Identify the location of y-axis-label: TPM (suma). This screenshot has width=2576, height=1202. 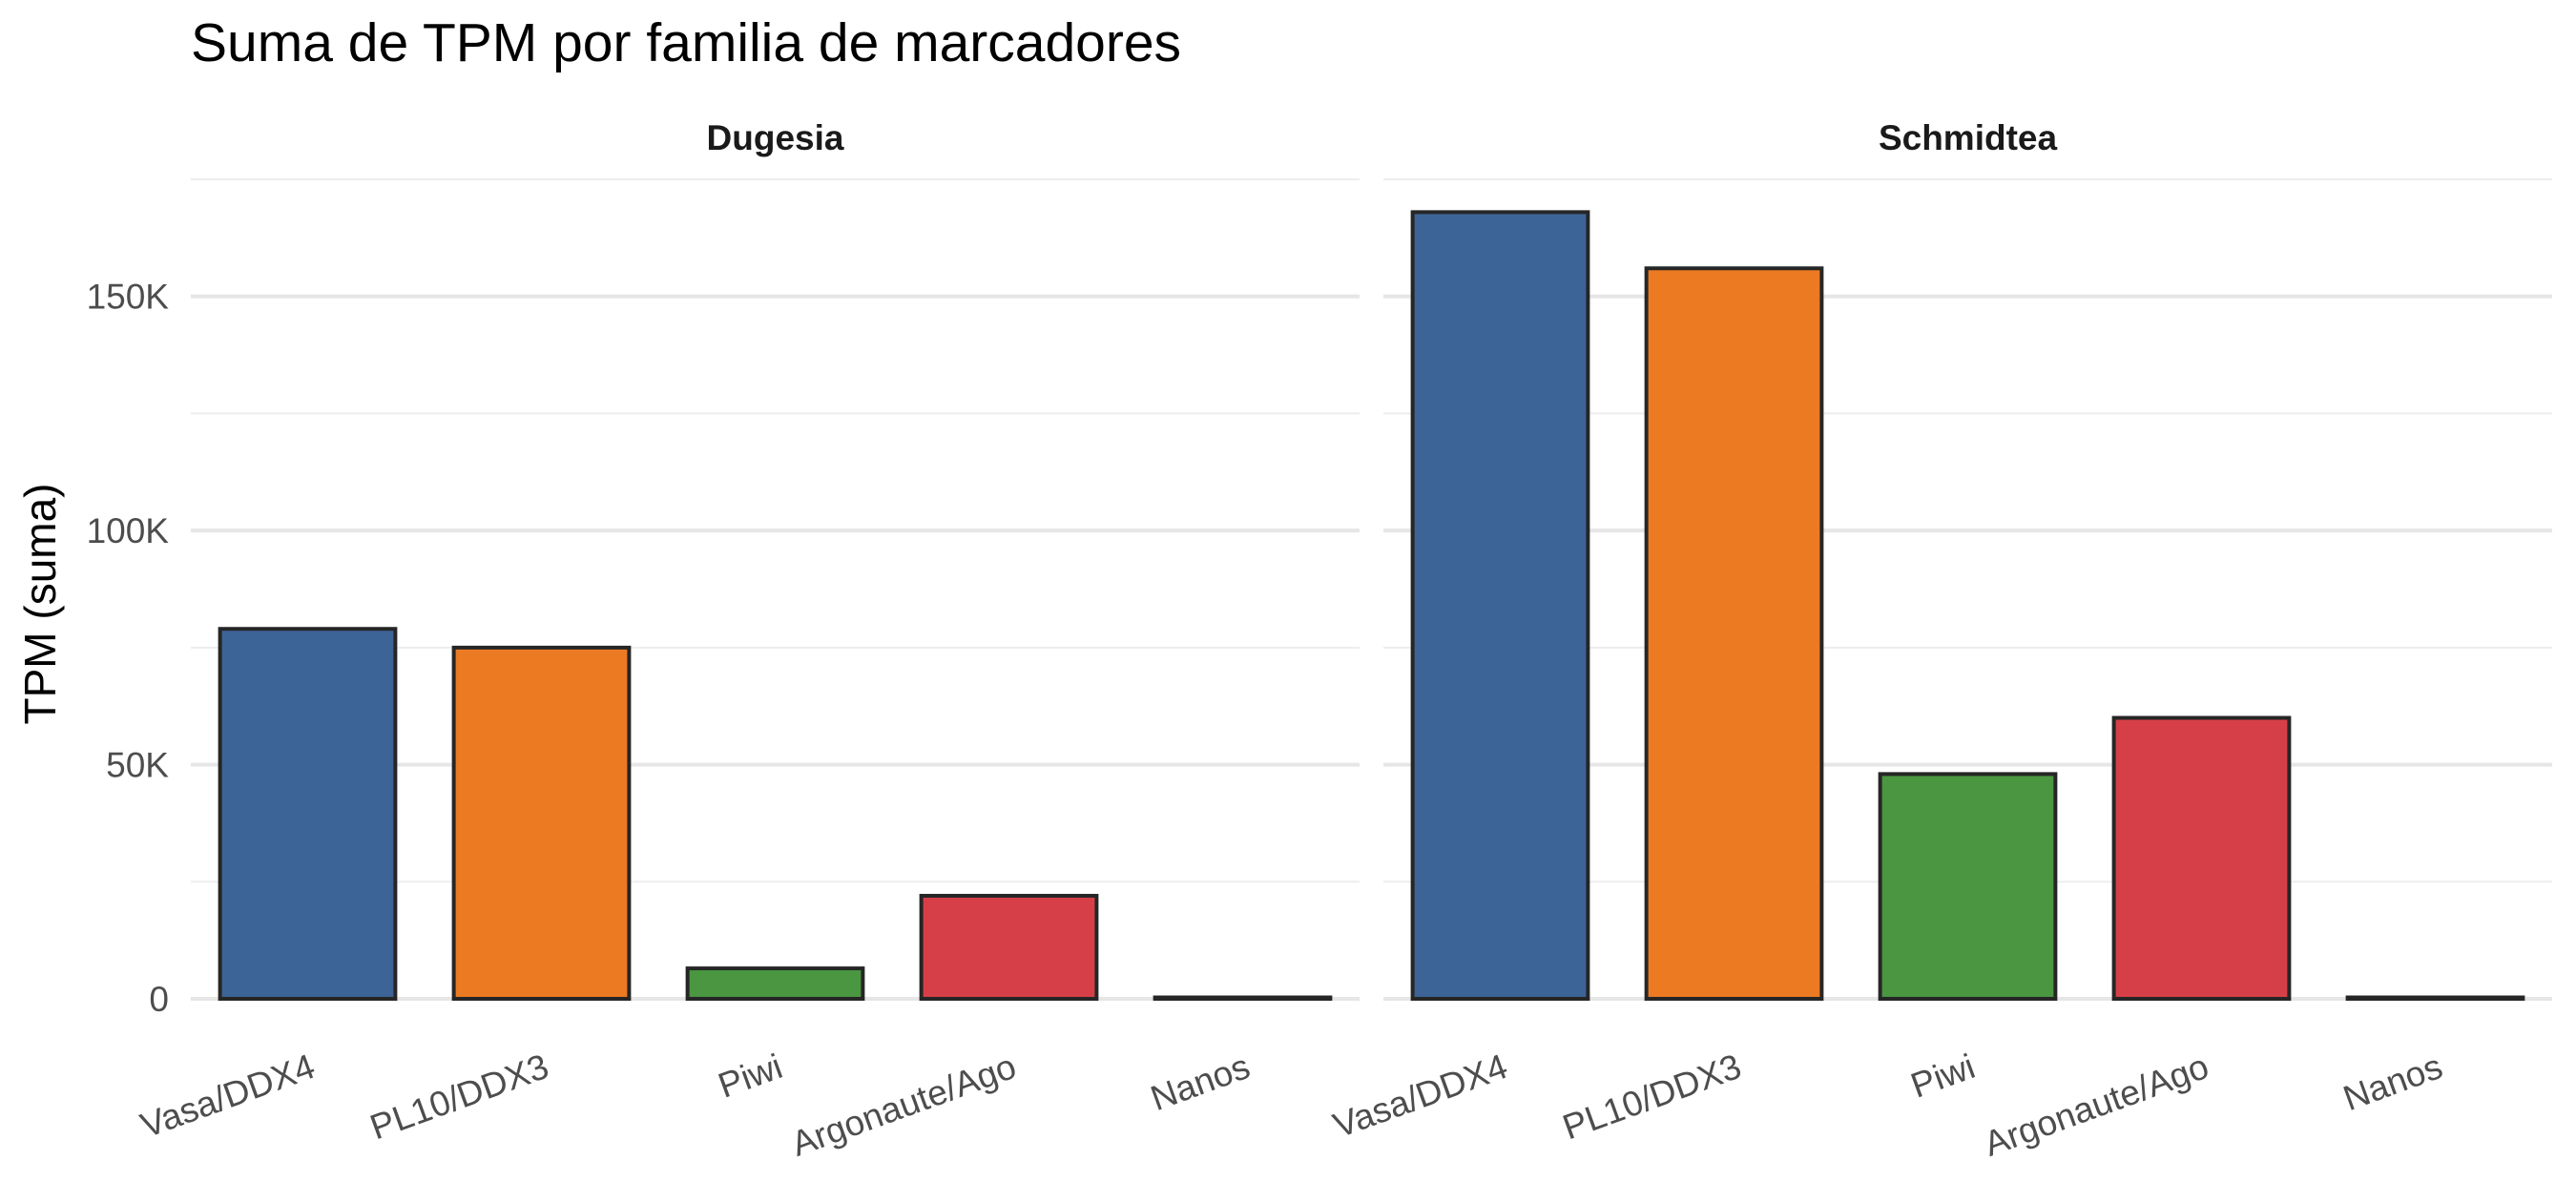
(40, 604).